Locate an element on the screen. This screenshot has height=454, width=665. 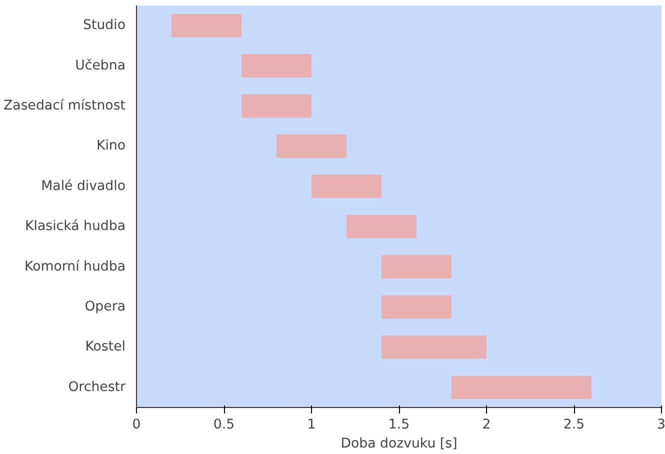
x-tick-label: 1.5 is located at coordinates (399, 425).